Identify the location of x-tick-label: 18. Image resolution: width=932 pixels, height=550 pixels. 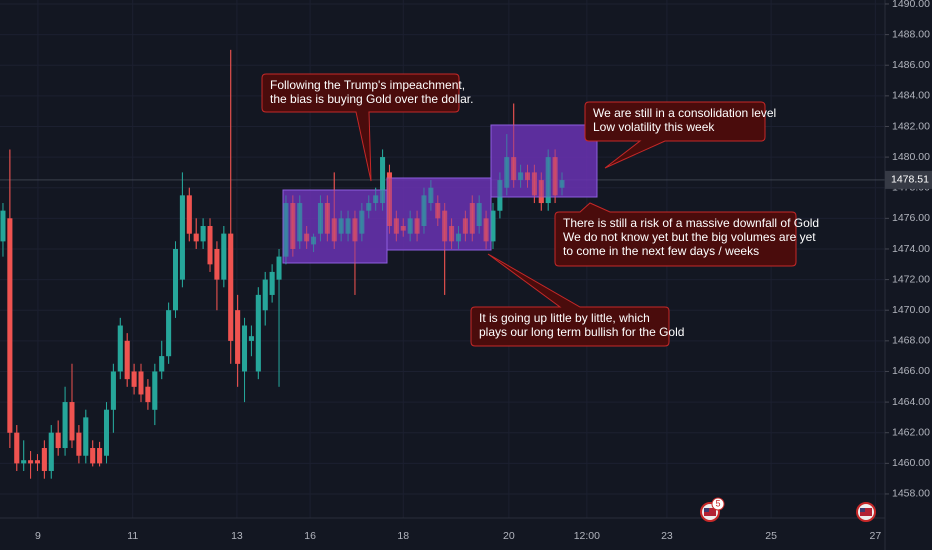
(403, 536).